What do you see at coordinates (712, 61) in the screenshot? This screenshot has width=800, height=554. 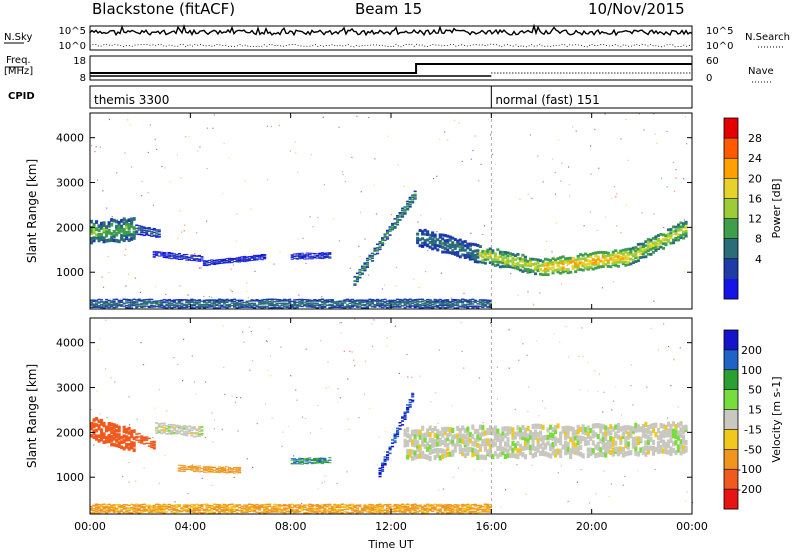 I see `nave-tick-high: 60` at bounding box center [712, 61].